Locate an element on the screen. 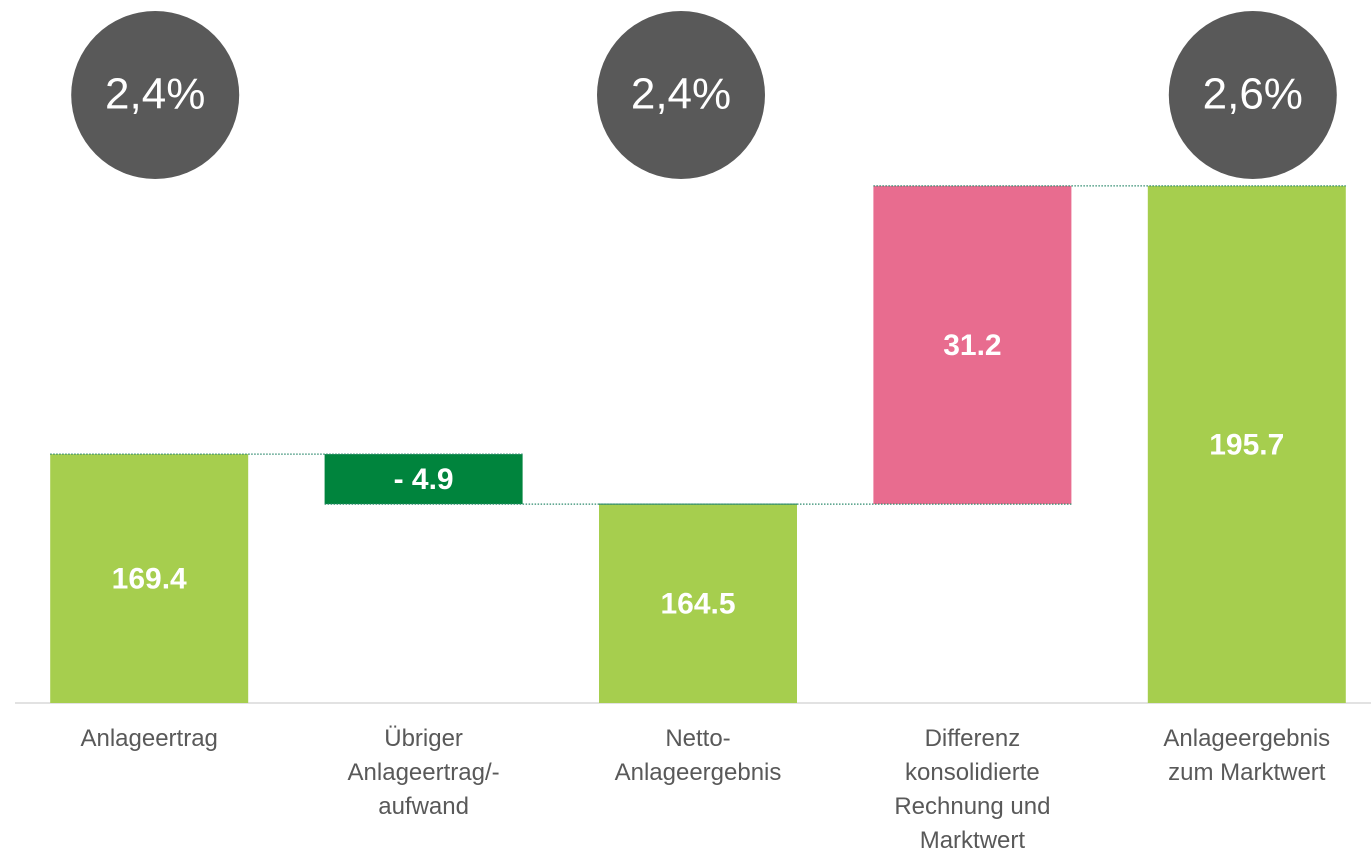 Image resolution: width=1371 pixels, height=859 pixels. annotation: 2,6% is located at coordinates (1253, 94).